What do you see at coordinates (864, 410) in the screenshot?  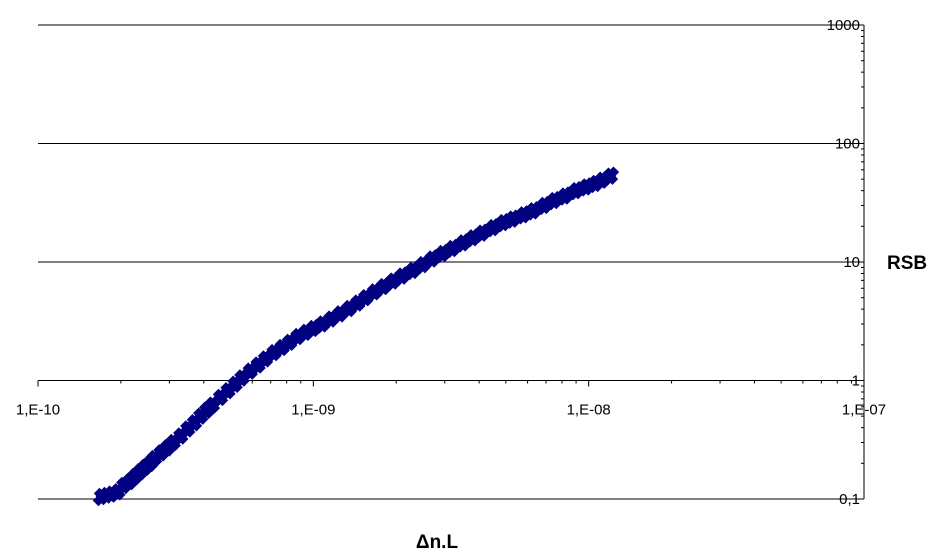 I see `x-tick-label: 1,E-07` at bounding box center [864, 410].